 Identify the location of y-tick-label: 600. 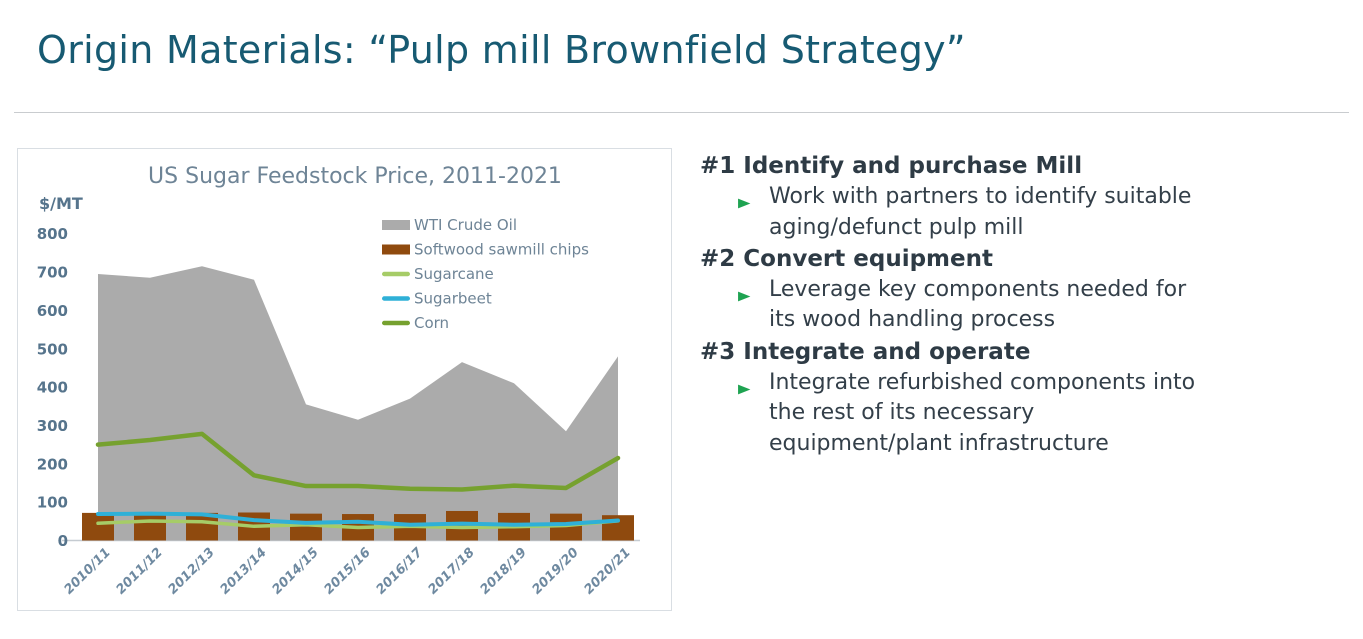
(52, 311).